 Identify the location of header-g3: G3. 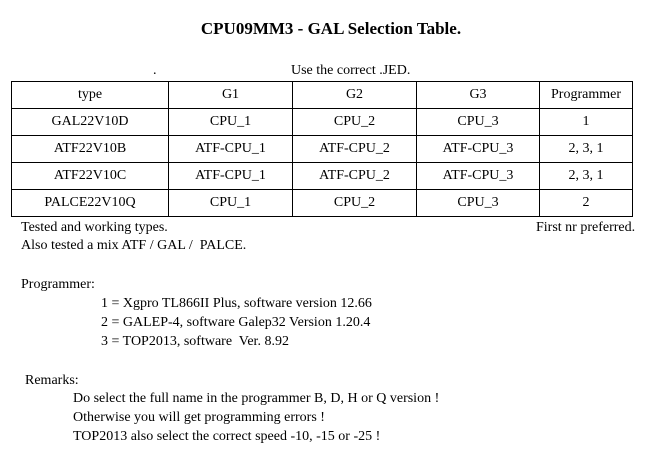
(478, 95).